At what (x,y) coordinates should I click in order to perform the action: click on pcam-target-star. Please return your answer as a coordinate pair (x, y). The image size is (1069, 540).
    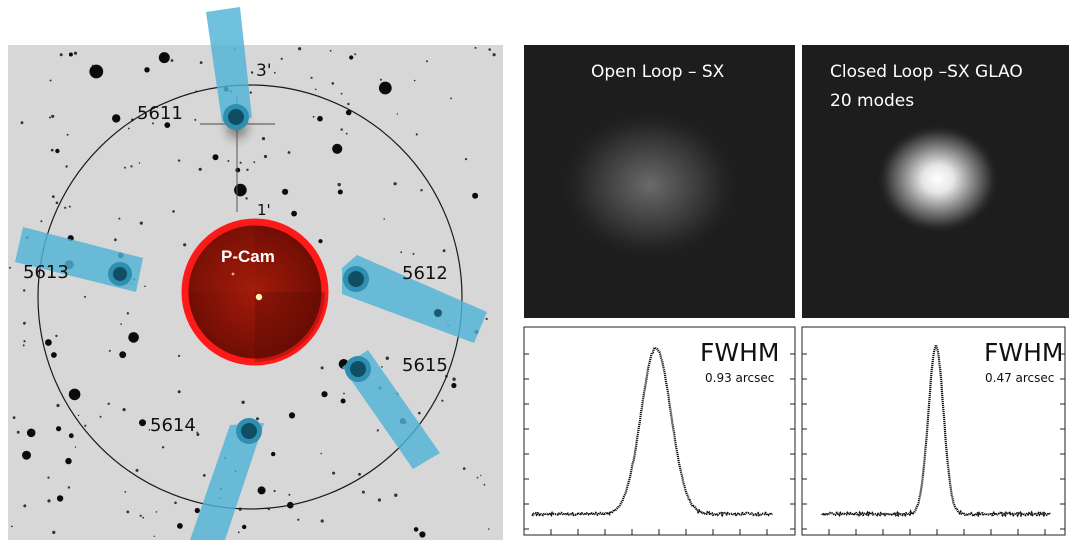
    Looking at the image, I should click on (259, 297).